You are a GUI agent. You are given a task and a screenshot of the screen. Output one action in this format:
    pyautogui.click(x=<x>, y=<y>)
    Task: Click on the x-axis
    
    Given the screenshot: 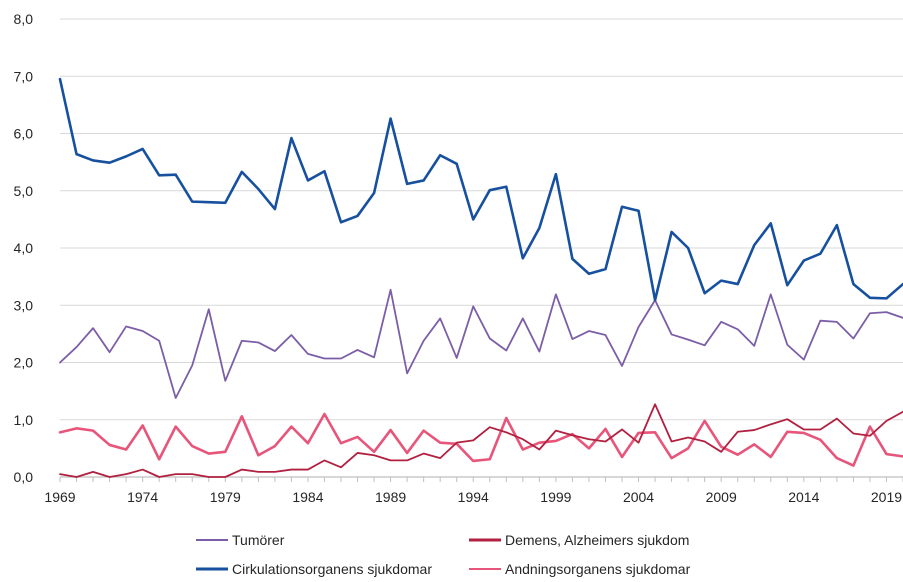 What is the action you would take?
    pyautogui.click(x=481, y=479)
    